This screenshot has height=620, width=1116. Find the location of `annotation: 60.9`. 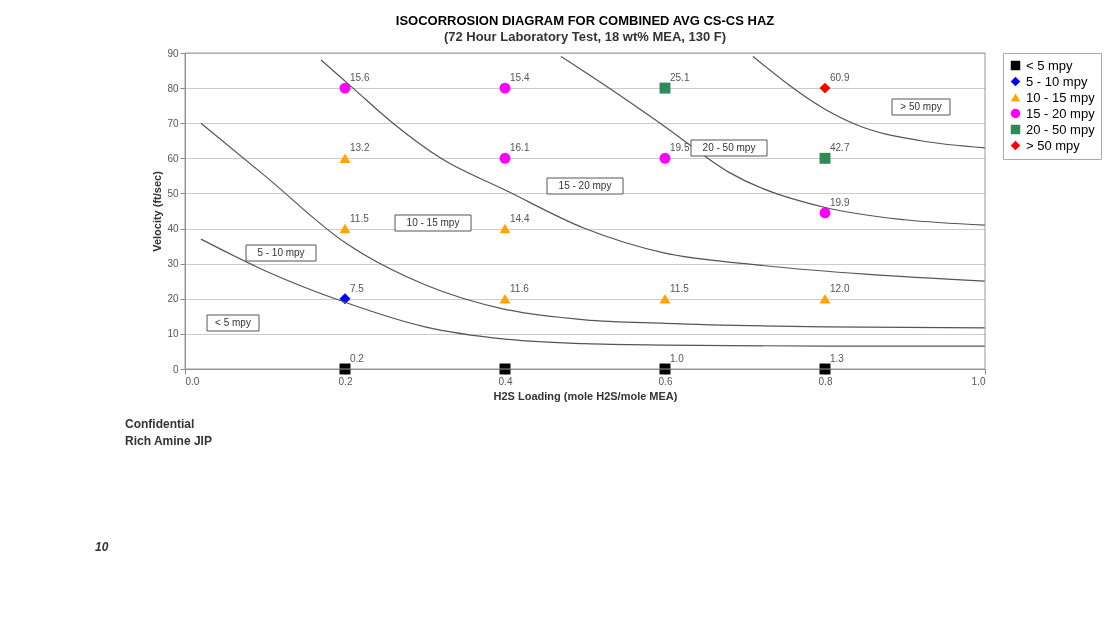

annotation: 60.9 is located at coordinates (840, 78).